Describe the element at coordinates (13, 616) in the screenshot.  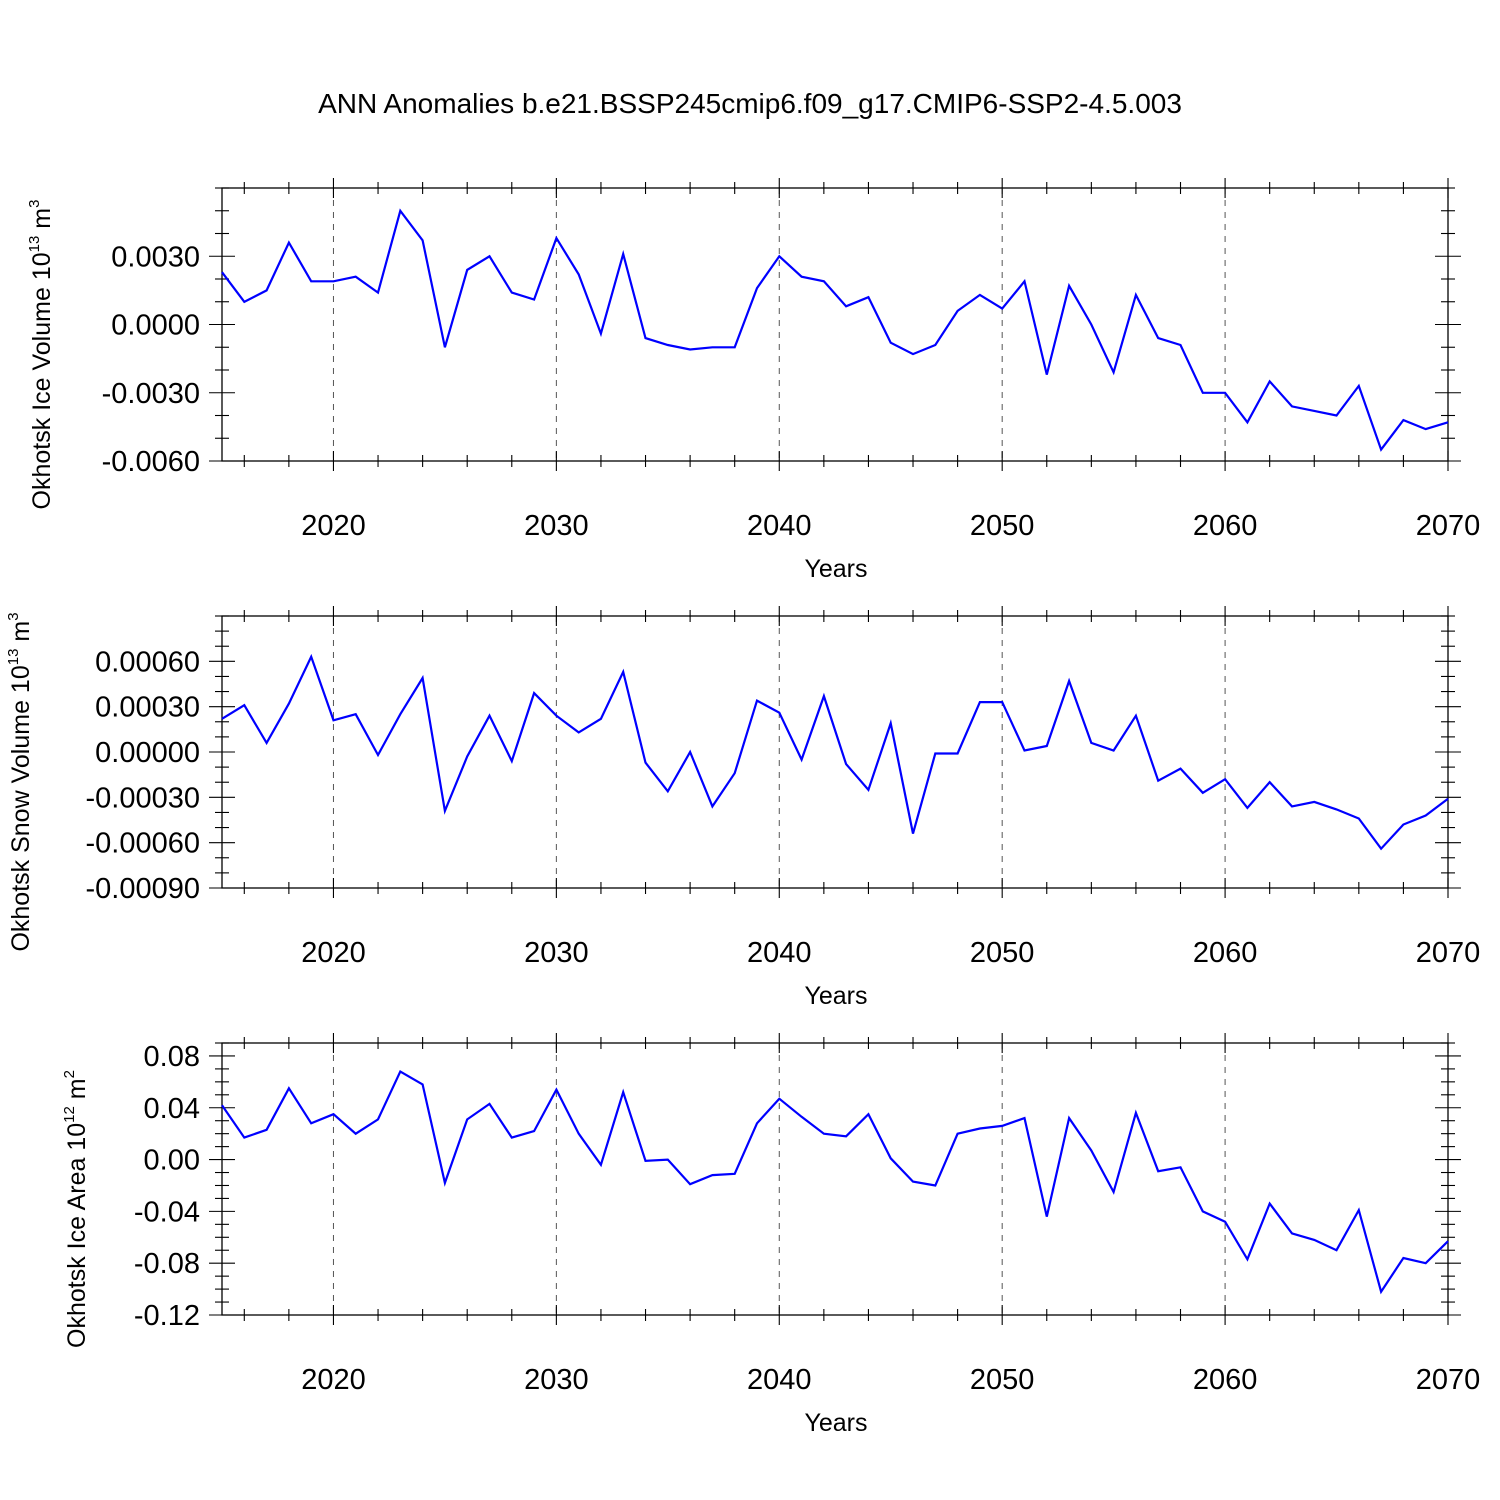
I see `snow-volume-ylabel-unit-exp: 3` at that location.